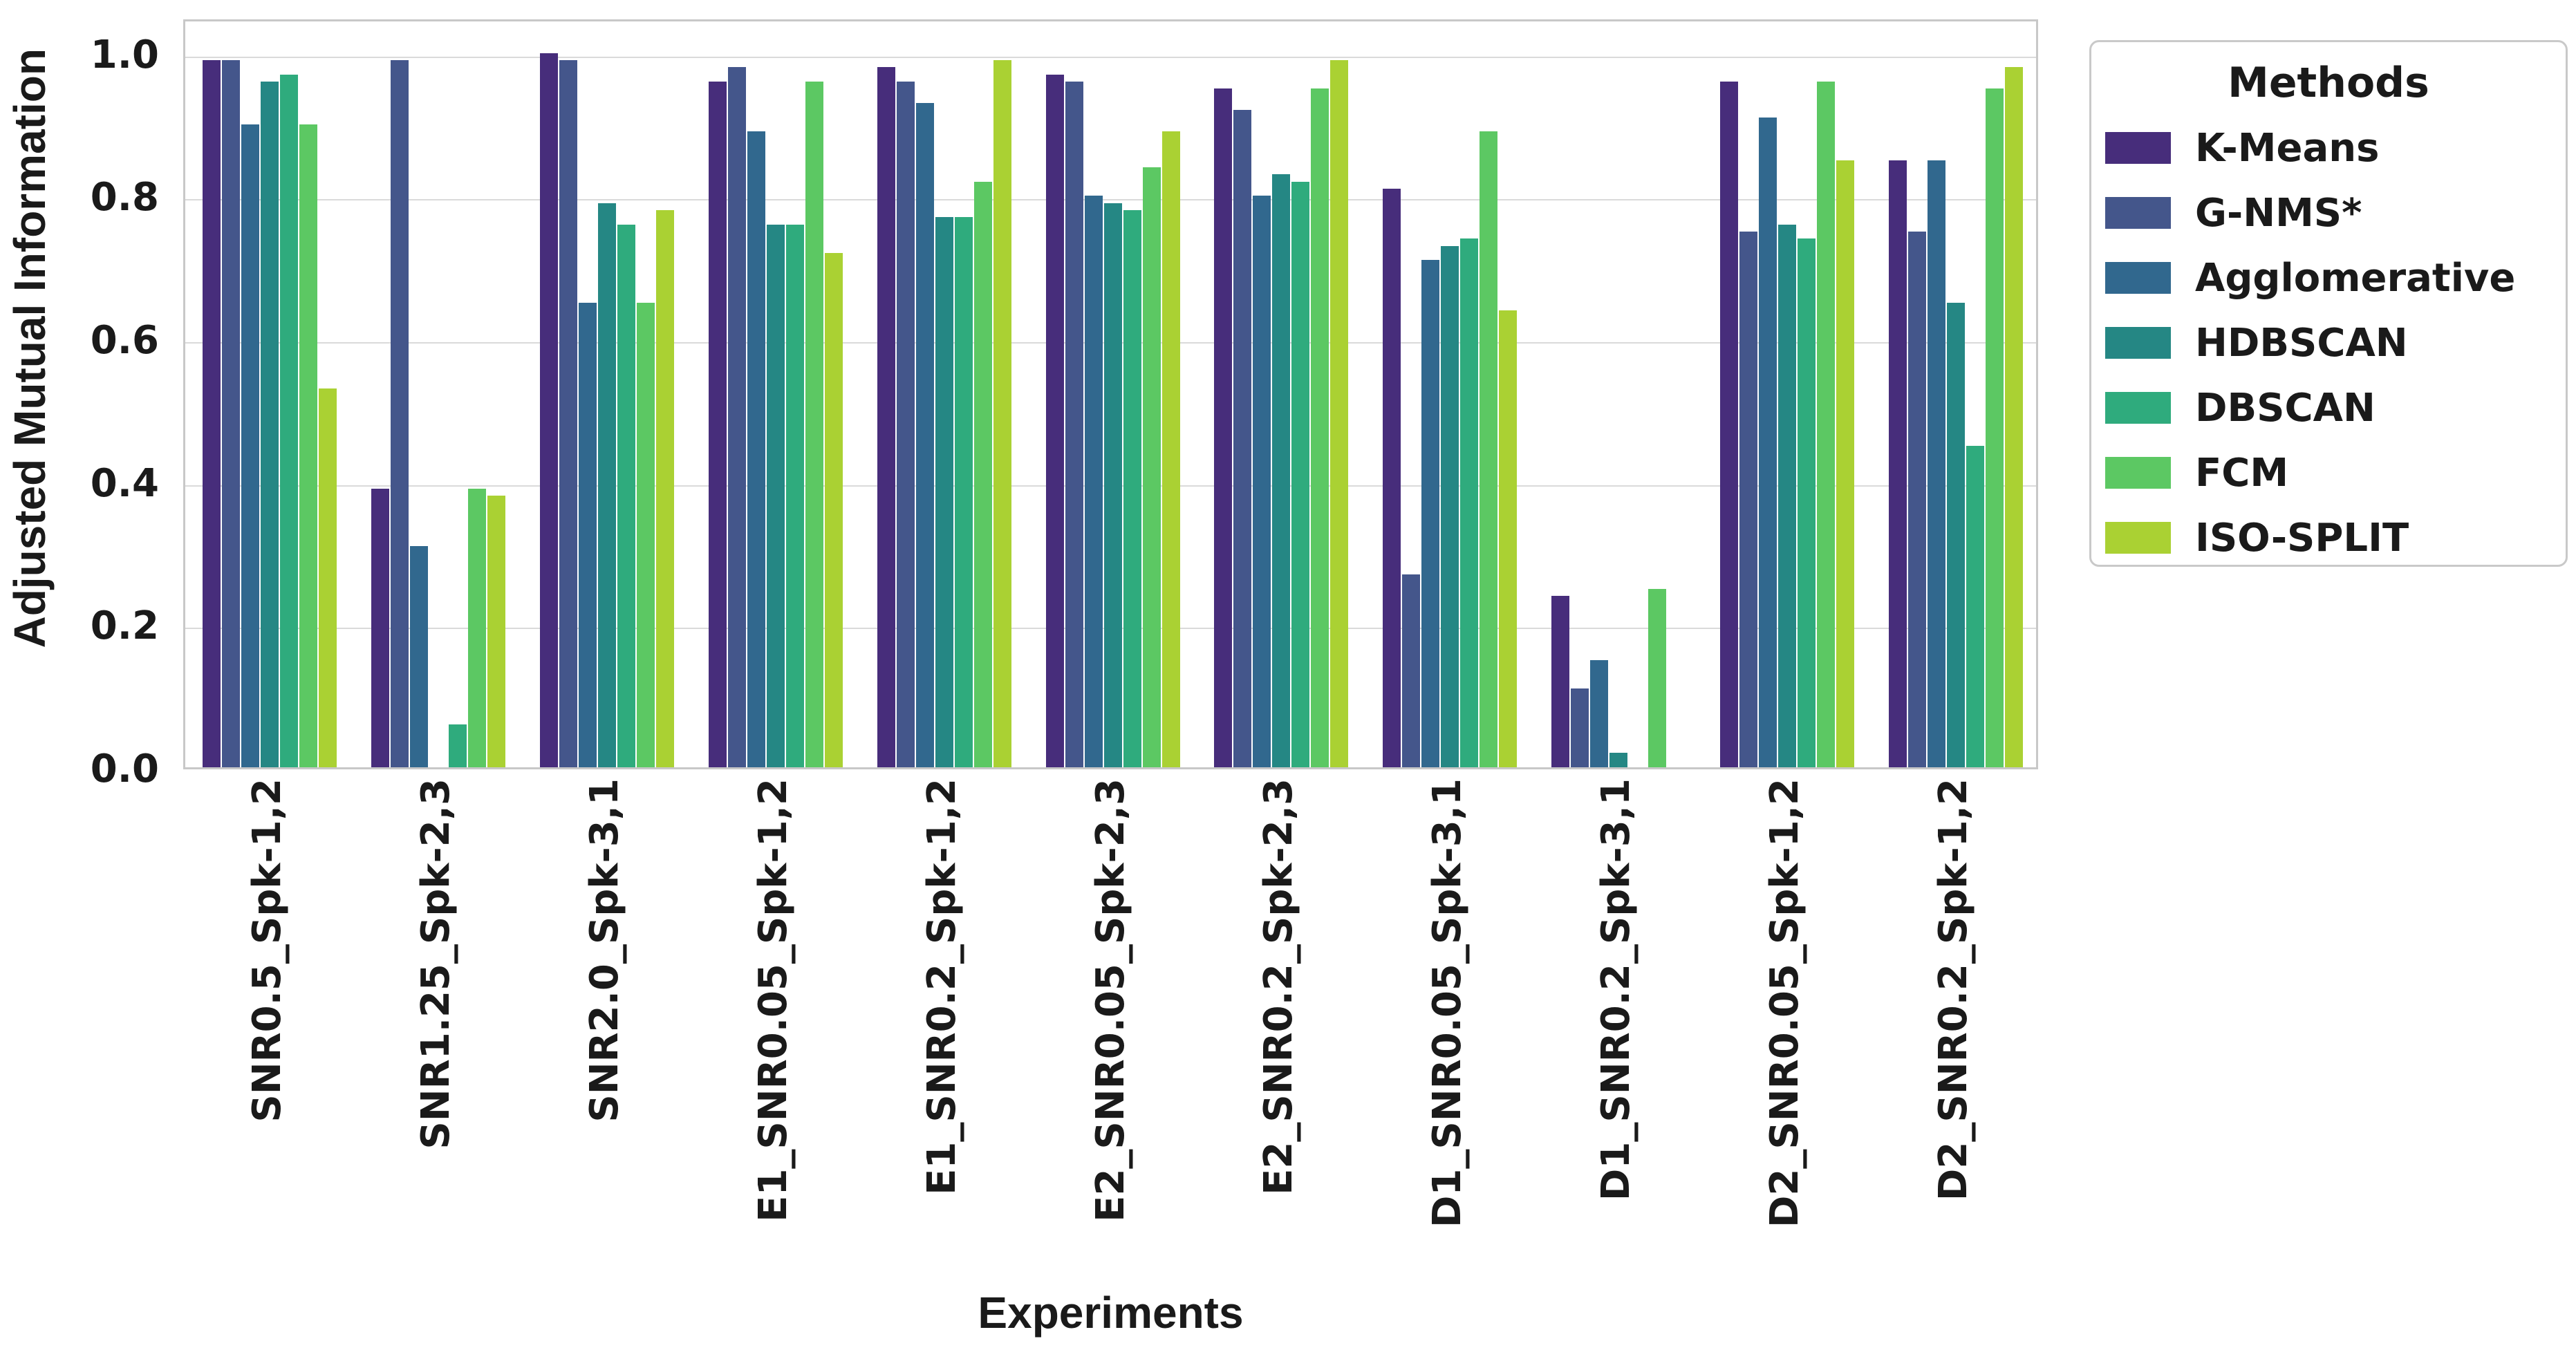 The width and height of the screenshot is (2576, 1350). I want to click on bar-FCM-SNR2.0_Spk-3,1, so click(645, 535).